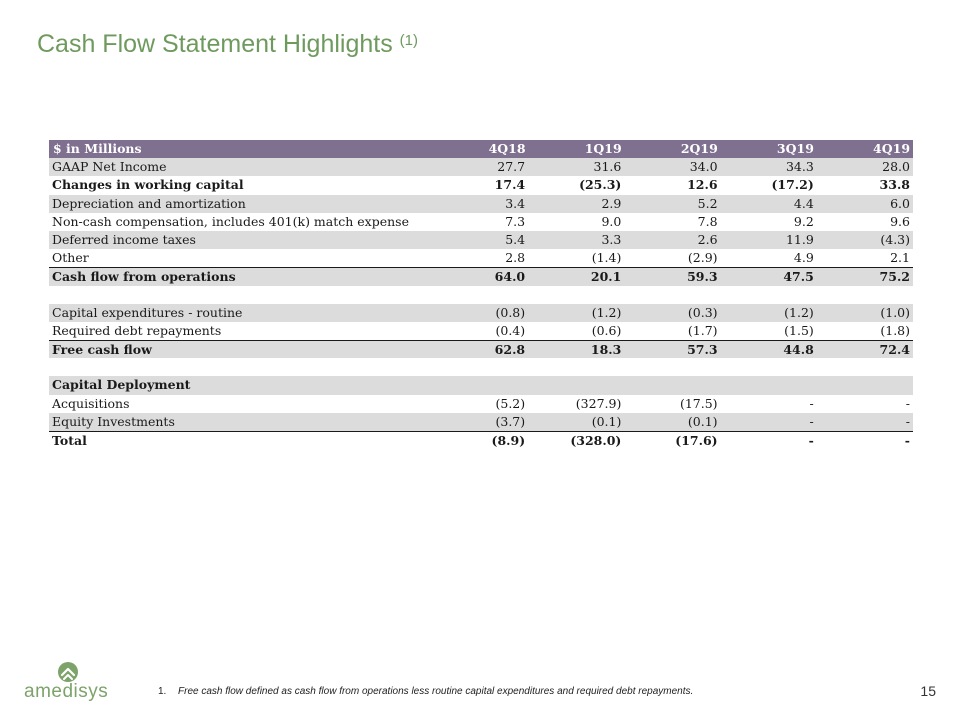 The height and width of the screenshot is (720, 960). Describe the element at coordinates (707, 239) in the screenshot. I see `cell: 2.6` at that location.